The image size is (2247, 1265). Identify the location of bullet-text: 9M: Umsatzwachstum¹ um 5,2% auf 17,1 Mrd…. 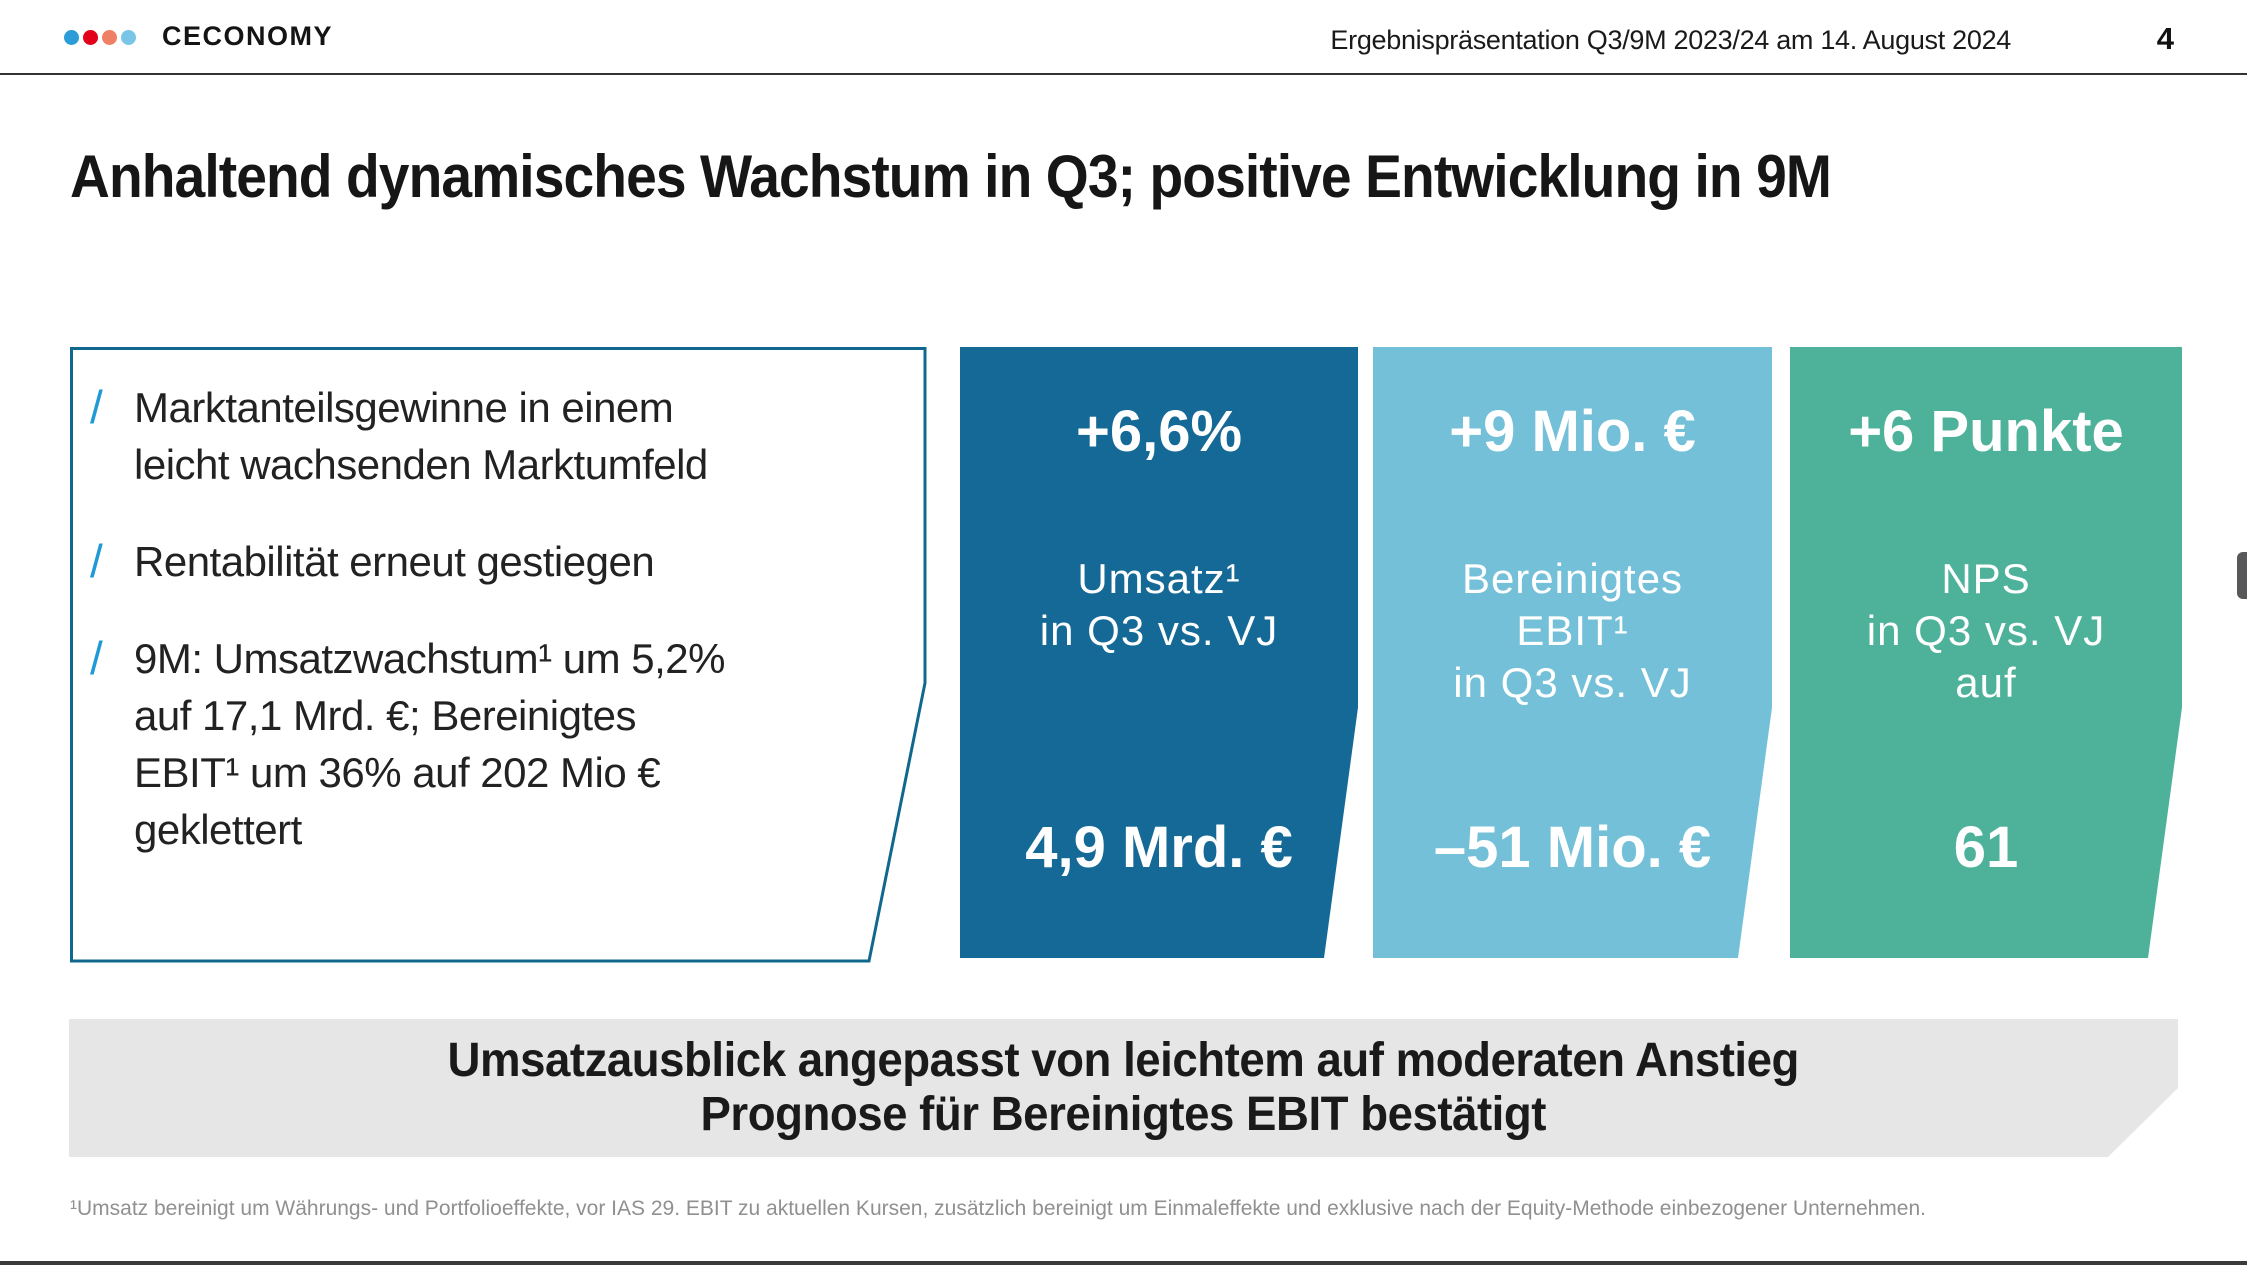
(430, 744).